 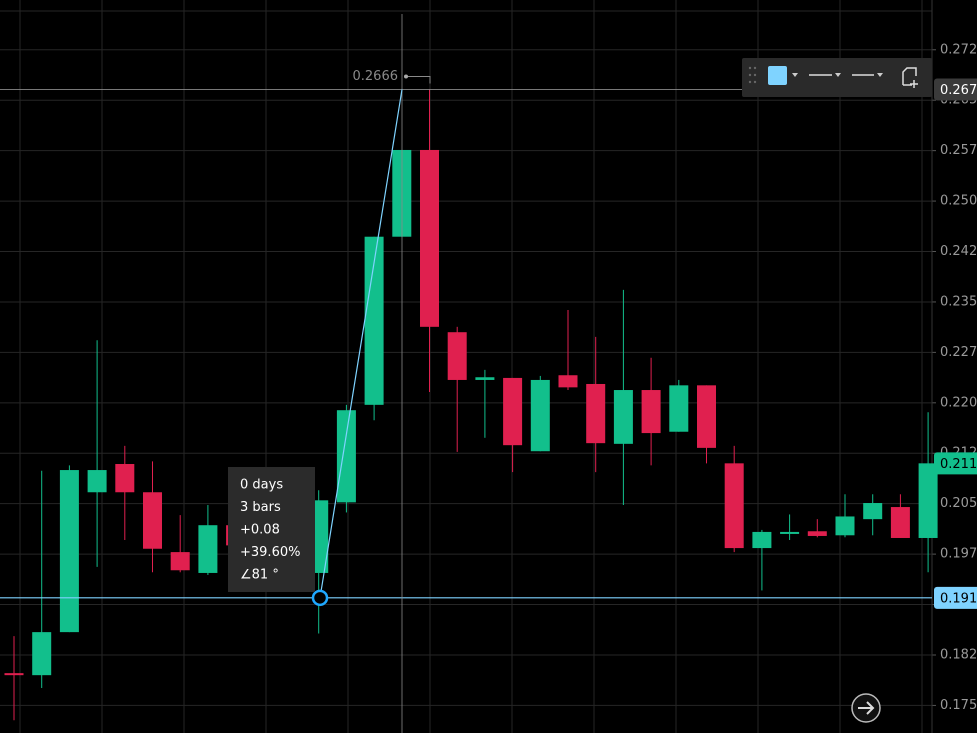 I want to click on y-tick-label: 0.220, so click(x=958, y=402).